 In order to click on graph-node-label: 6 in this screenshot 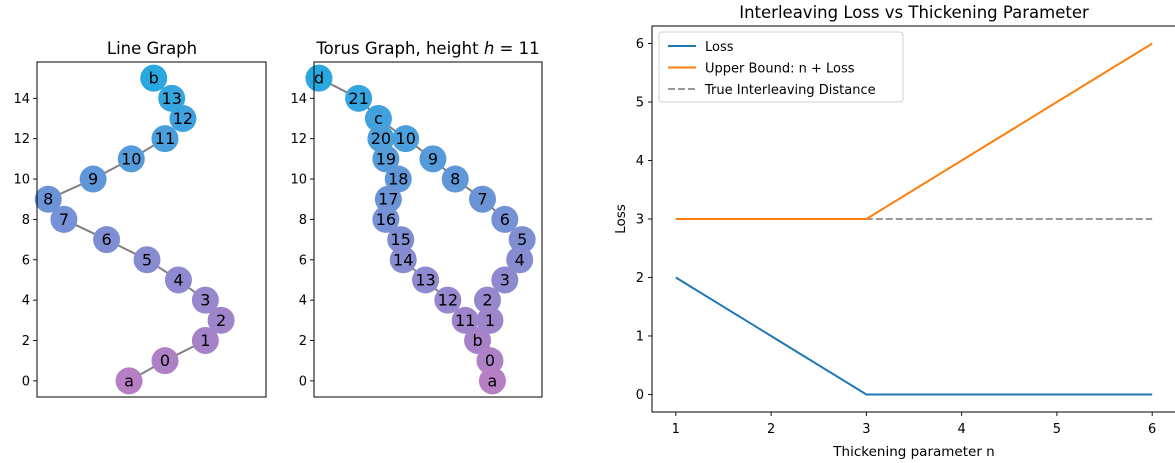, I will do `click(107, 239)`.